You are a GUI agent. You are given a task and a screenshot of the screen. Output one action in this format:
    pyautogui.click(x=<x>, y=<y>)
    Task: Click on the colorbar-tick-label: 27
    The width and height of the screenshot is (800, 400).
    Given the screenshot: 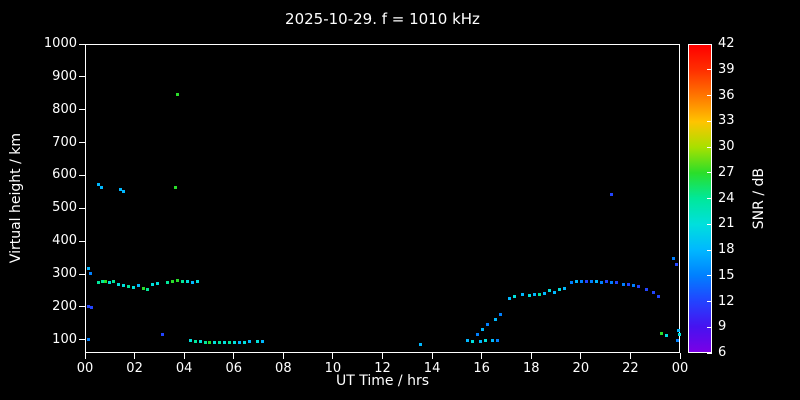 What is the action you would take?
    pyautogui.click(x=726, y=172)
    